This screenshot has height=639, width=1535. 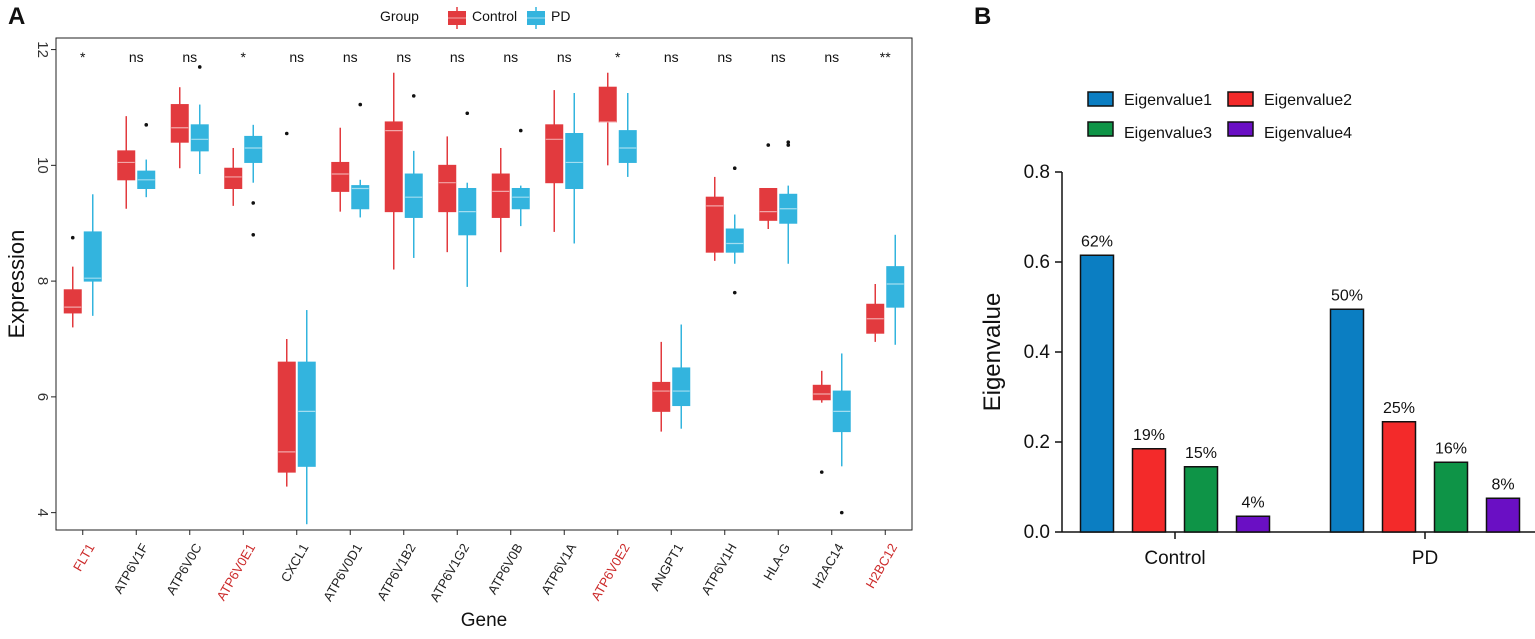 I want to click on y-tick-label: 0.6, so click(x=1037, y=262).